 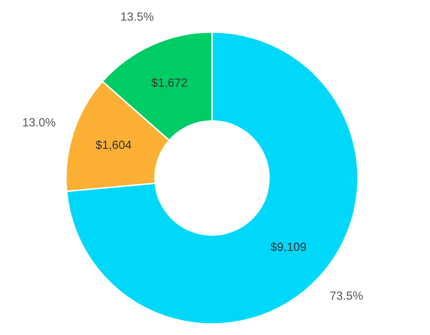 I want to click on text: 13.0%, so click(x=39, y=122).